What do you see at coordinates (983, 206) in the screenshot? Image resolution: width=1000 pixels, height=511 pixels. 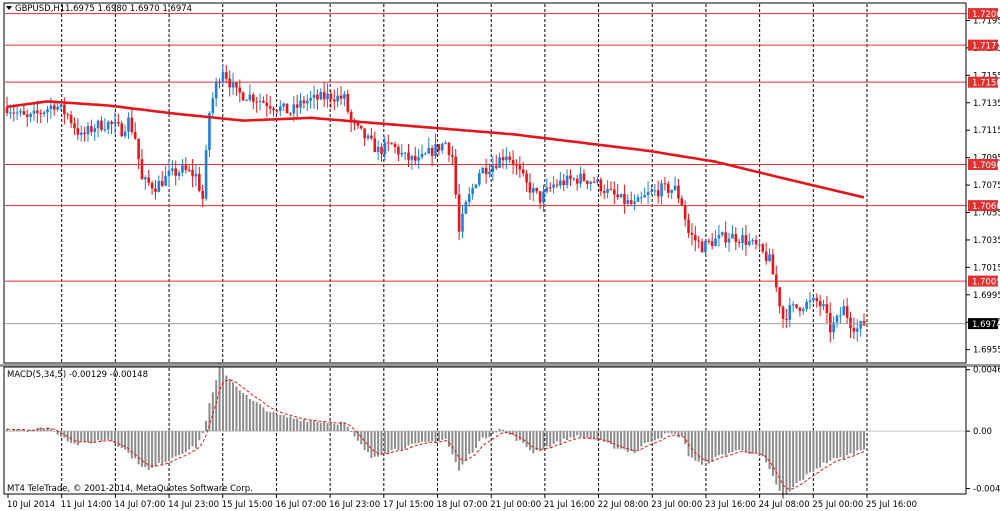 I see `level-label-box` at bounding box center [983, 206].